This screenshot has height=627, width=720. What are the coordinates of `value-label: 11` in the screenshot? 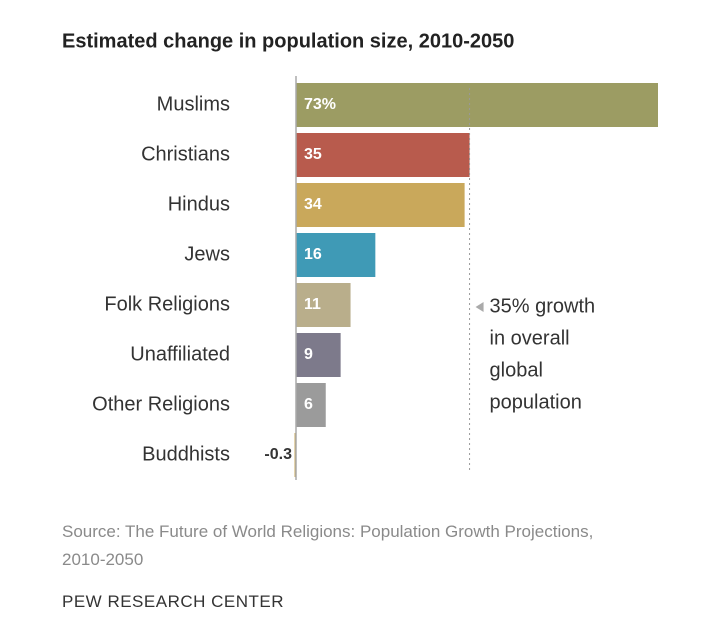 It's located at (312, 304).